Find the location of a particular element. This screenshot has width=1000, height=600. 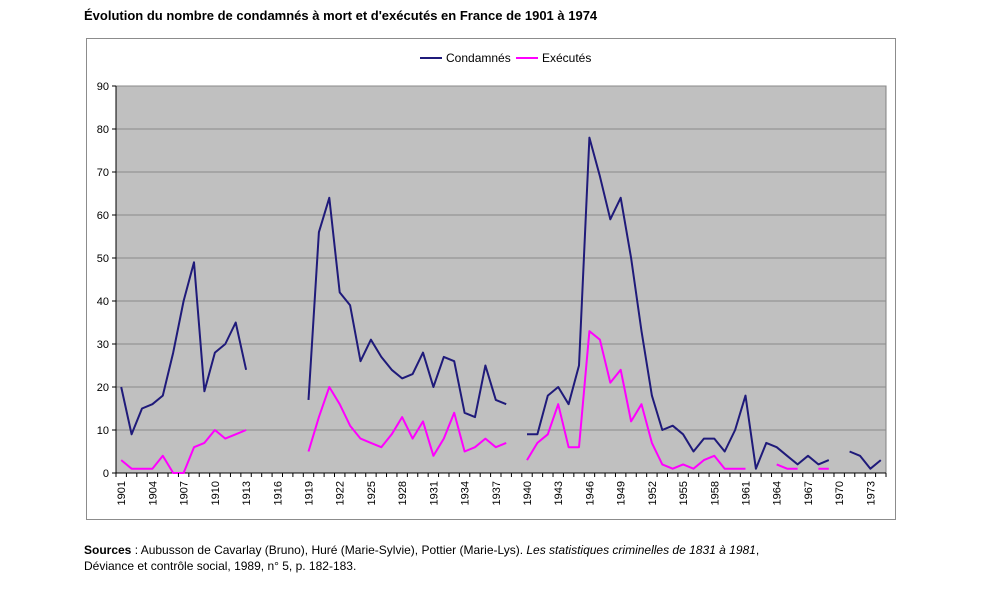

x-tick-label: 1952 is located at coordinates (653, 493).